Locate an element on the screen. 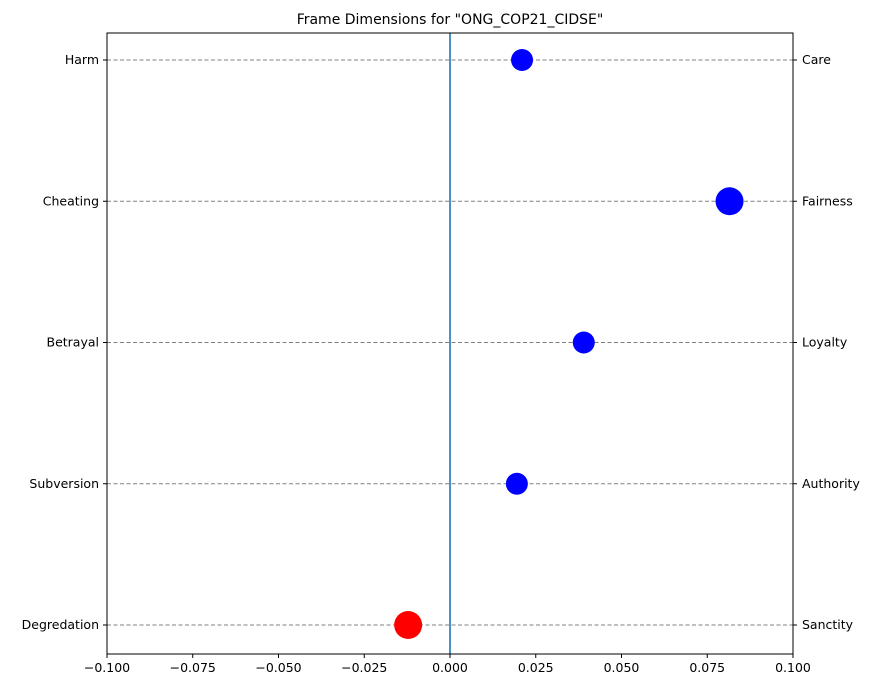 The height and width of the screenshot is (687, 877). right-label-care: Care is located at coordinates (816, 59).